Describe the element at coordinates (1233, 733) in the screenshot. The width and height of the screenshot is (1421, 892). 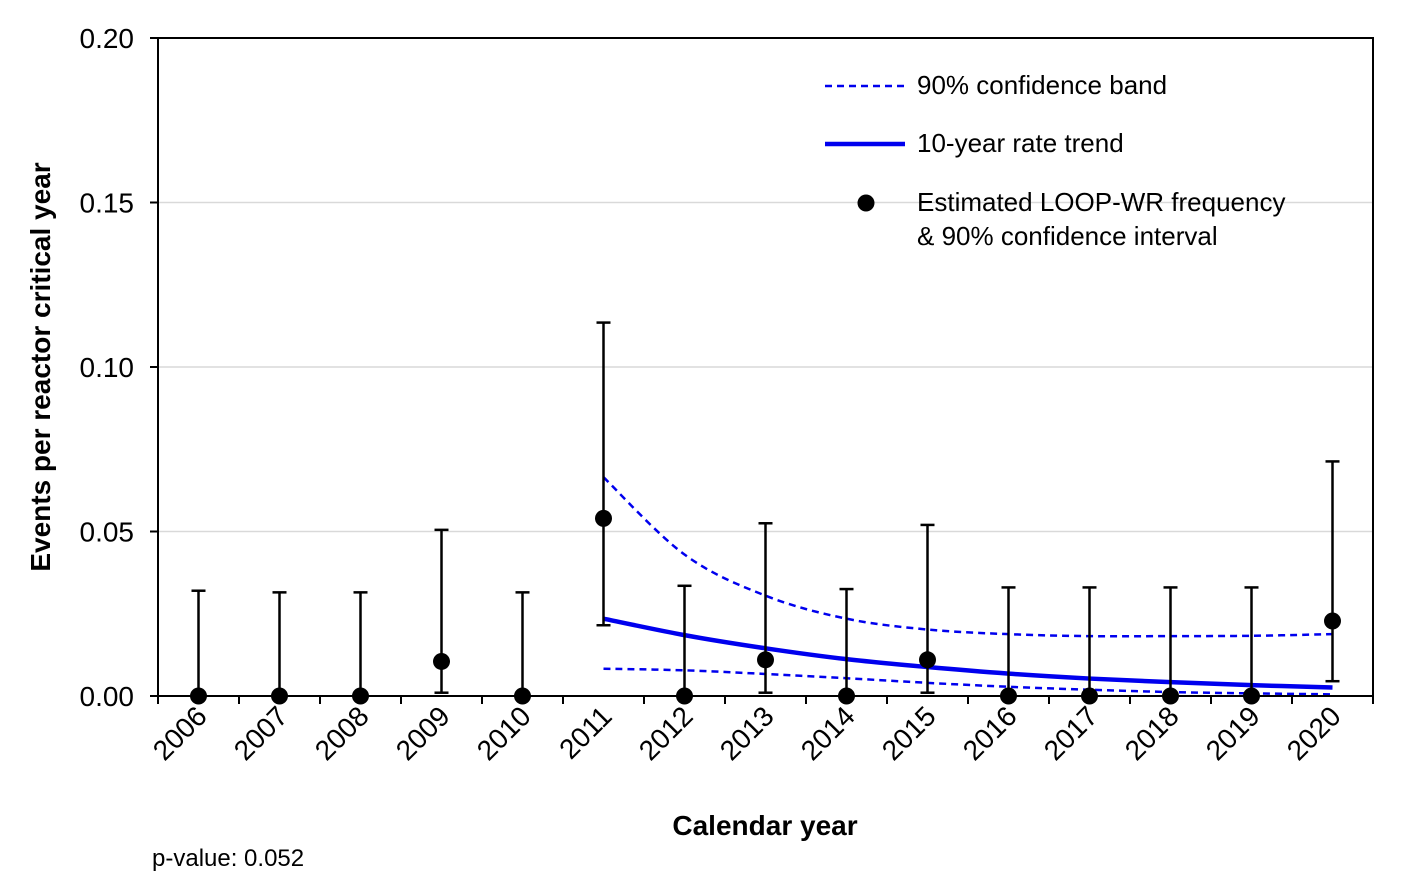
I see `x-tick-label: 2019` at that location.